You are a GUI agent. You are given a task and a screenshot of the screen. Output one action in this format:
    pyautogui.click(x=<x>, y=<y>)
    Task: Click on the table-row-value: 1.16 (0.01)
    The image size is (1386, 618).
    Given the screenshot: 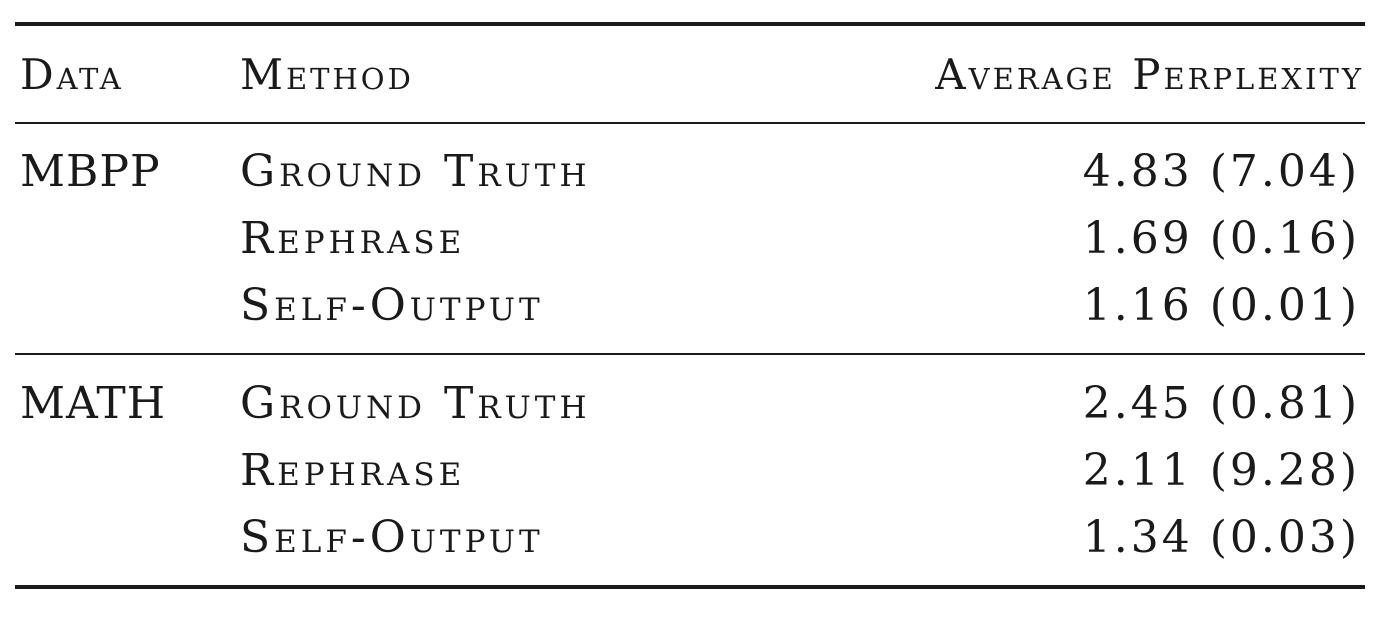 What is the action you would take?
    pyautogui.click(x=1221, y=305)
    